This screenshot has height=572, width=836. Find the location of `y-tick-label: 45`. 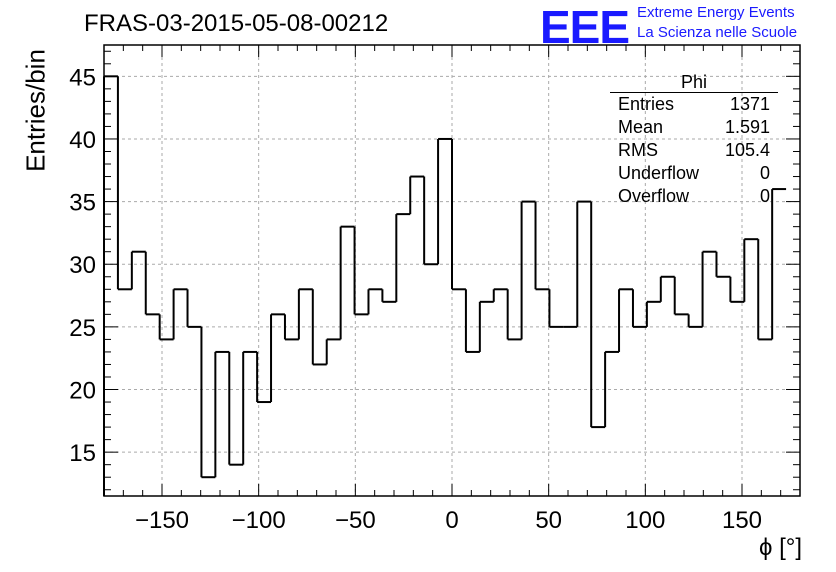

y-tick-label: 45 is located at coordinates (82, 77).